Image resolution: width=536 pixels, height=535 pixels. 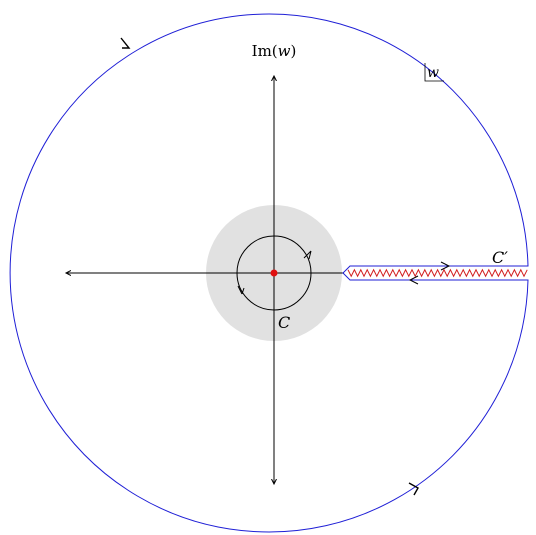 What do you see at coordinates (437, 273) in the screenshot?
I see `branch-cut` at bounding box center [437, 273].